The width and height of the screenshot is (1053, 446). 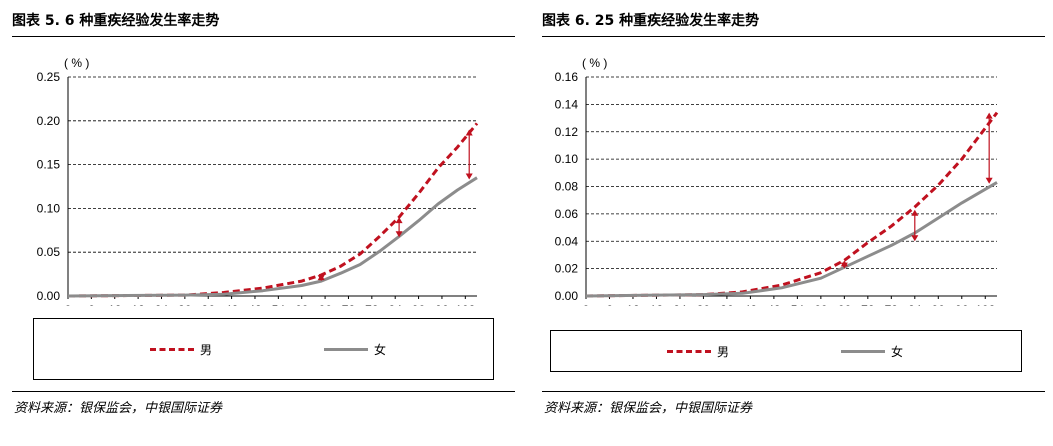 I want to click on y-tick-label: 0.02, so click(x=567, y=269).